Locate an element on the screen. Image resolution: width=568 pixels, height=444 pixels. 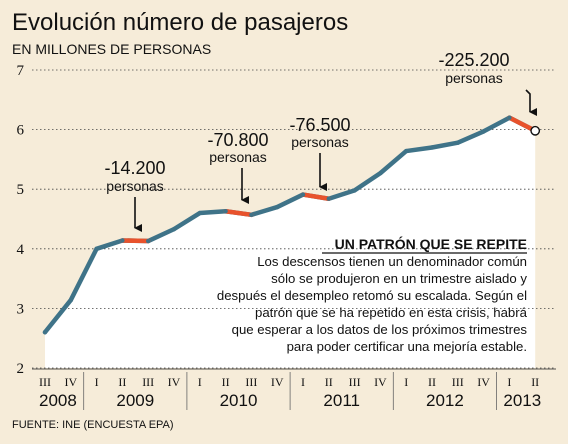
chart-title: Evolución número de pasajeros is located at coordinates (180, 22).